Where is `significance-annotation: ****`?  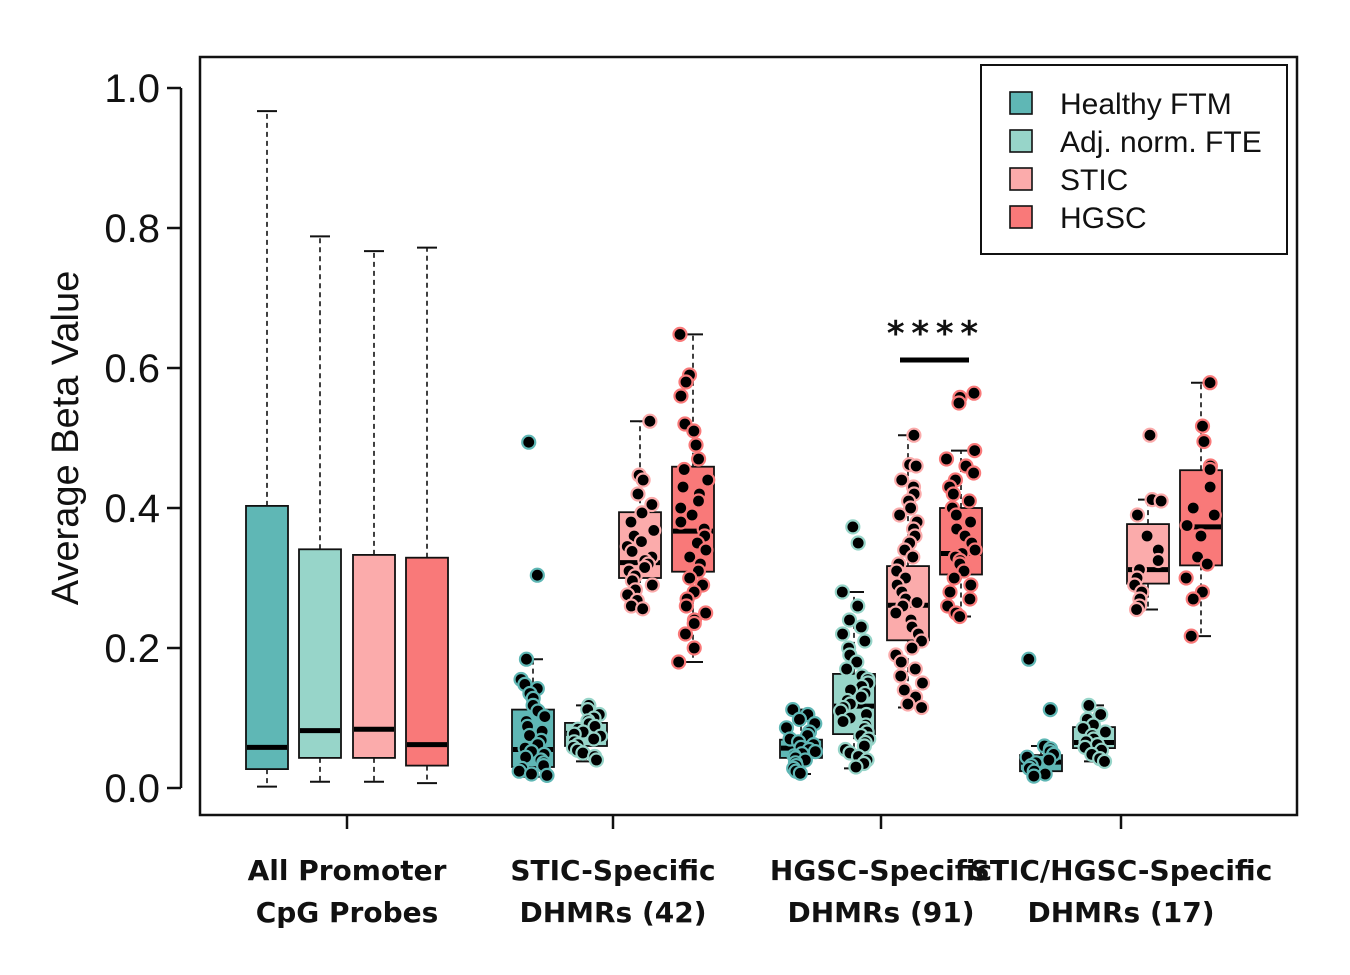
significance-annotation: **** is located at coordinates (935, 338).